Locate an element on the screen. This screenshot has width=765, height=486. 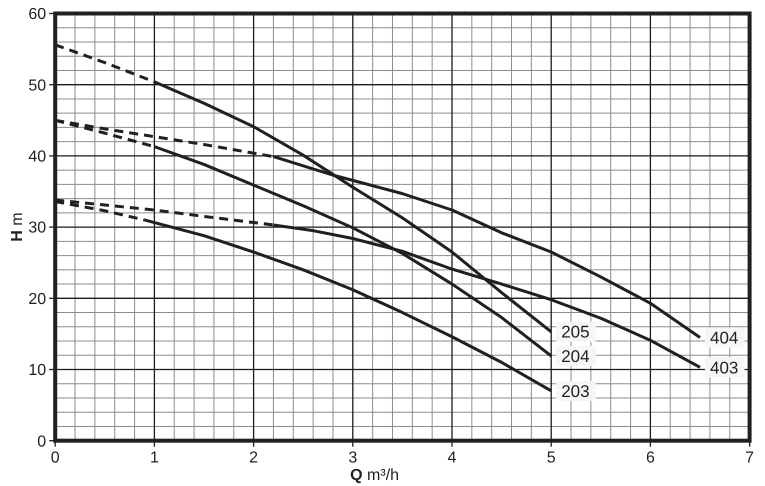
y-tick-label: 30 is located at coordinates (37, 228).